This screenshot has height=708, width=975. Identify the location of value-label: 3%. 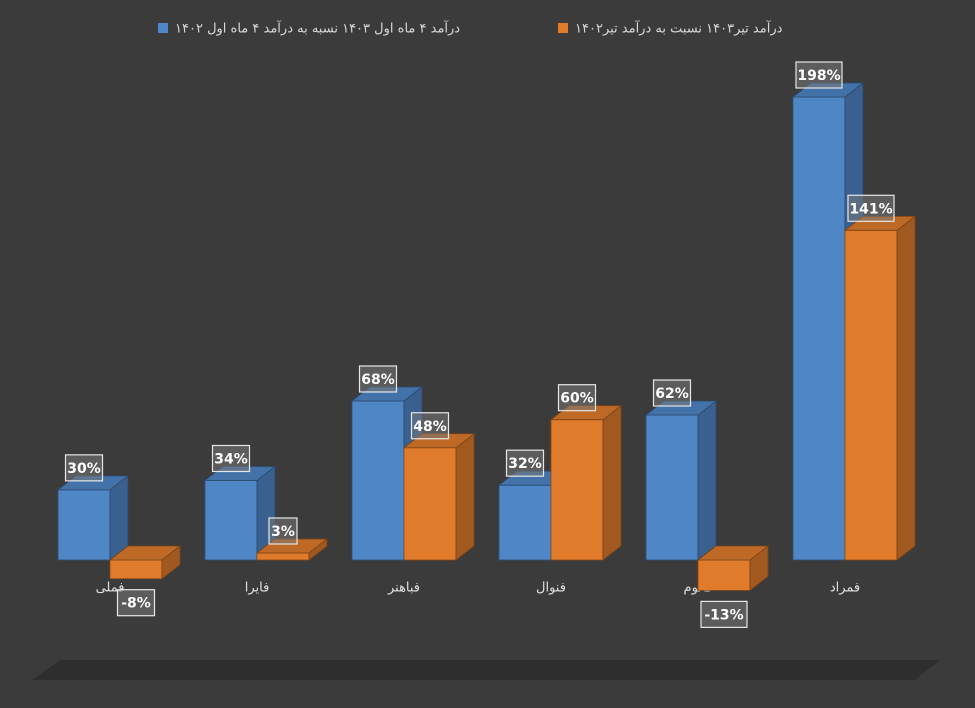
(283, 532).